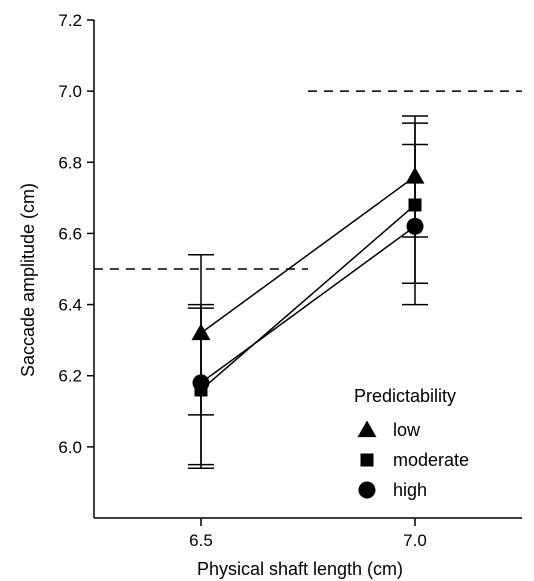 The height and width of the screenshot is (581, 534). What do you see at coordinates (308, 254) in the screenshot?
I see `series-line-low` at bounding box center [308, 254].